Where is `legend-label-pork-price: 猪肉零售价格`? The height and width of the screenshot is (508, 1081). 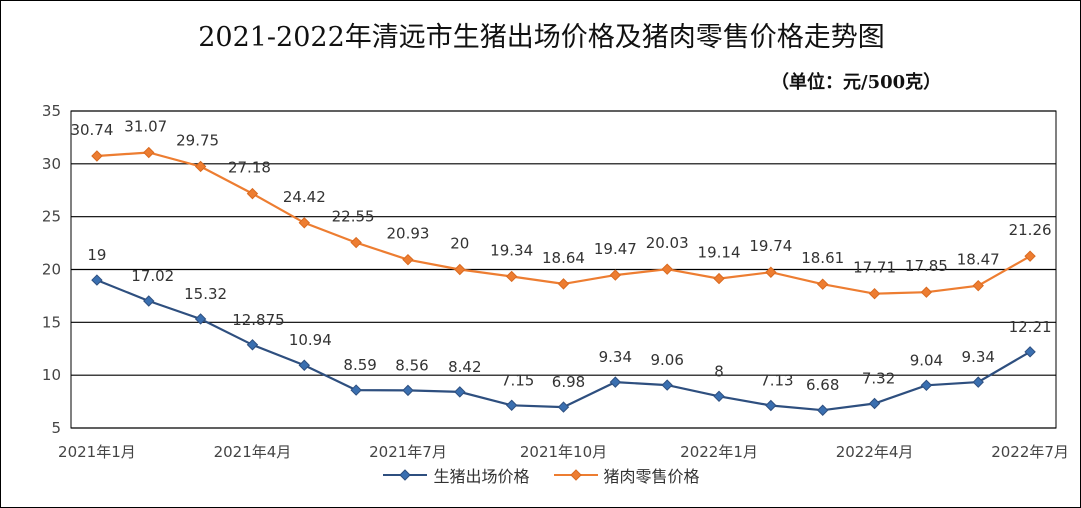
legend-label-pork-price: 猪肉零售价格 is located at coordinates (651, 476).